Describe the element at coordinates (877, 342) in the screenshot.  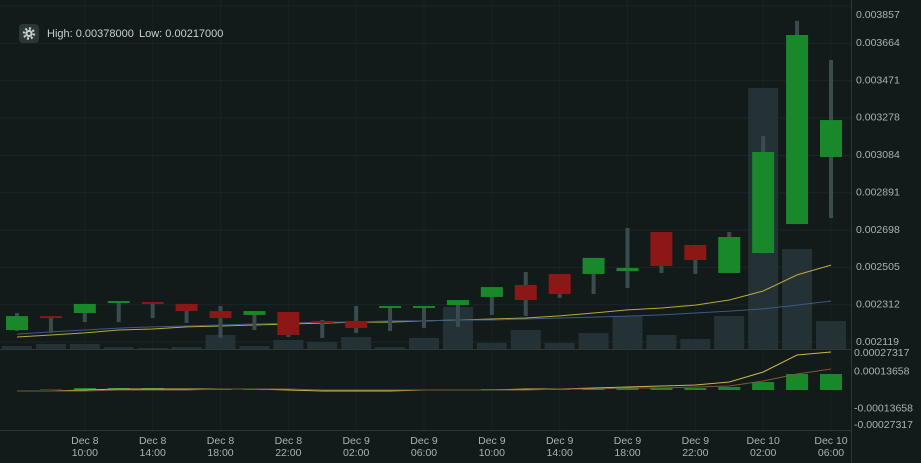
I see `y-tick-label: 0.002119` at that location.